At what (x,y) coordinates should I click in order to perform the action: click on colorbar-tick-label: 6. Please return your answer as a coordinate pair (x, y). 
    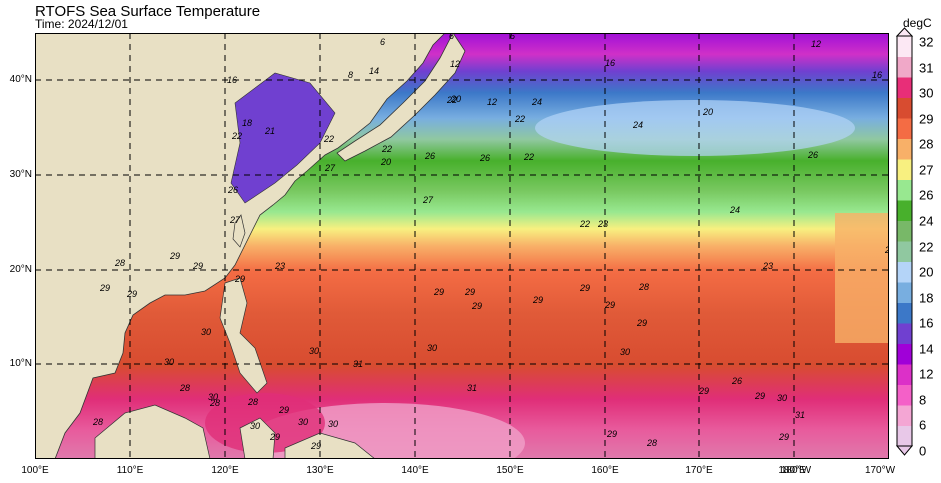
    Looking at the image, I should click on (923, 425).